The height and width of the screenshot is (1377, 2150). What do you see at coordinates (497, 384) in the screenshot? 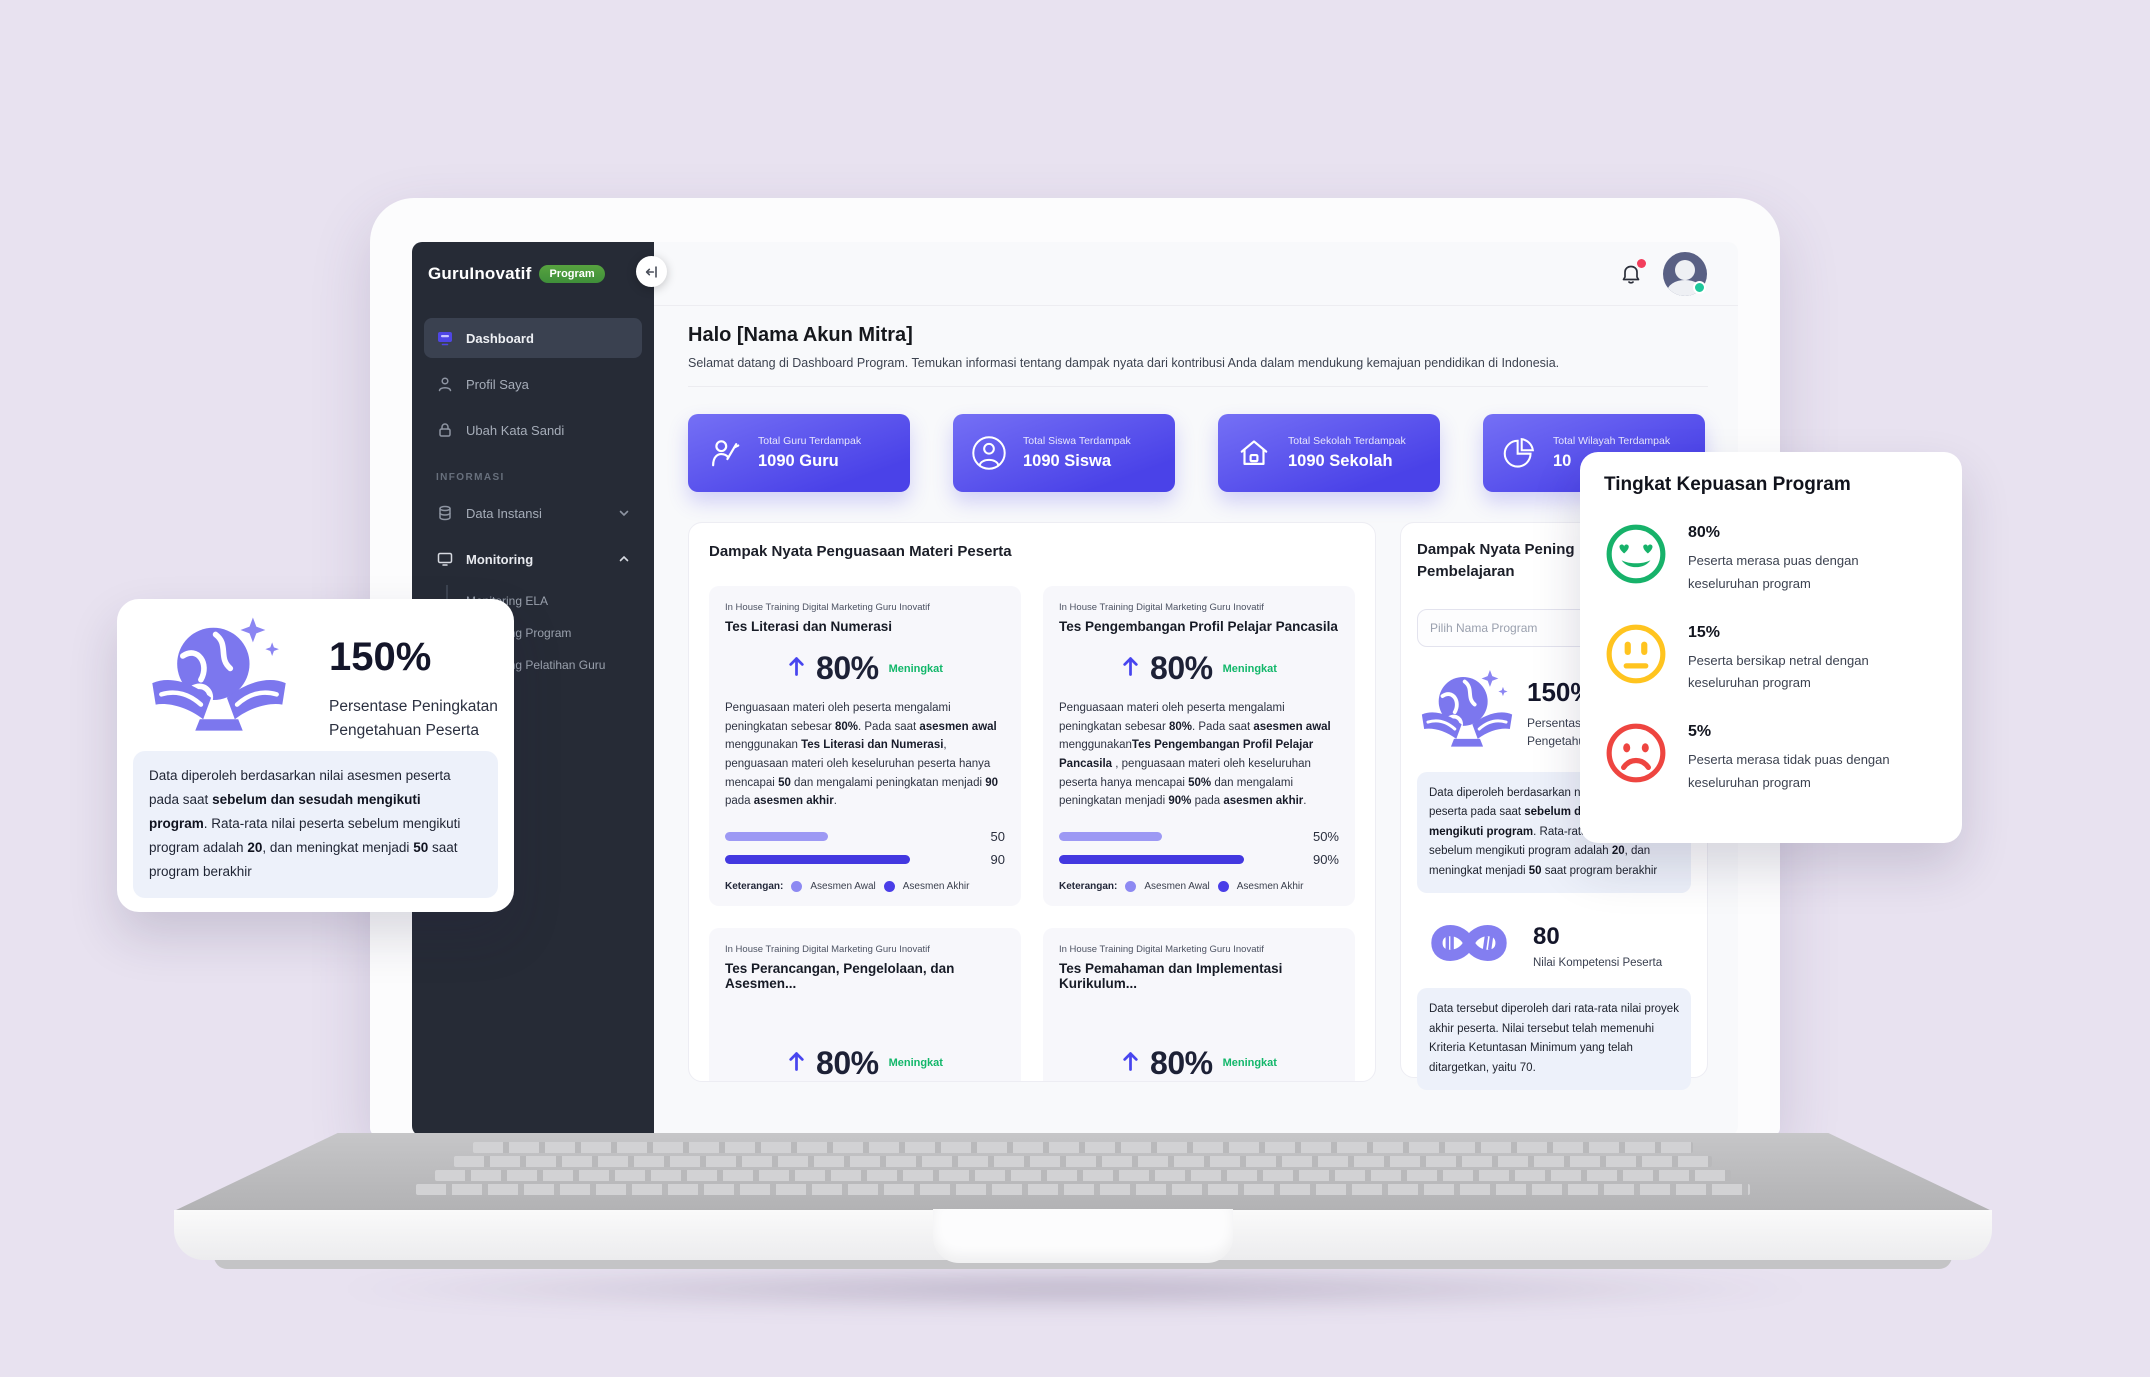
I see `sidebar-item-label: Profil Saya` at bounding box center [497, 384].